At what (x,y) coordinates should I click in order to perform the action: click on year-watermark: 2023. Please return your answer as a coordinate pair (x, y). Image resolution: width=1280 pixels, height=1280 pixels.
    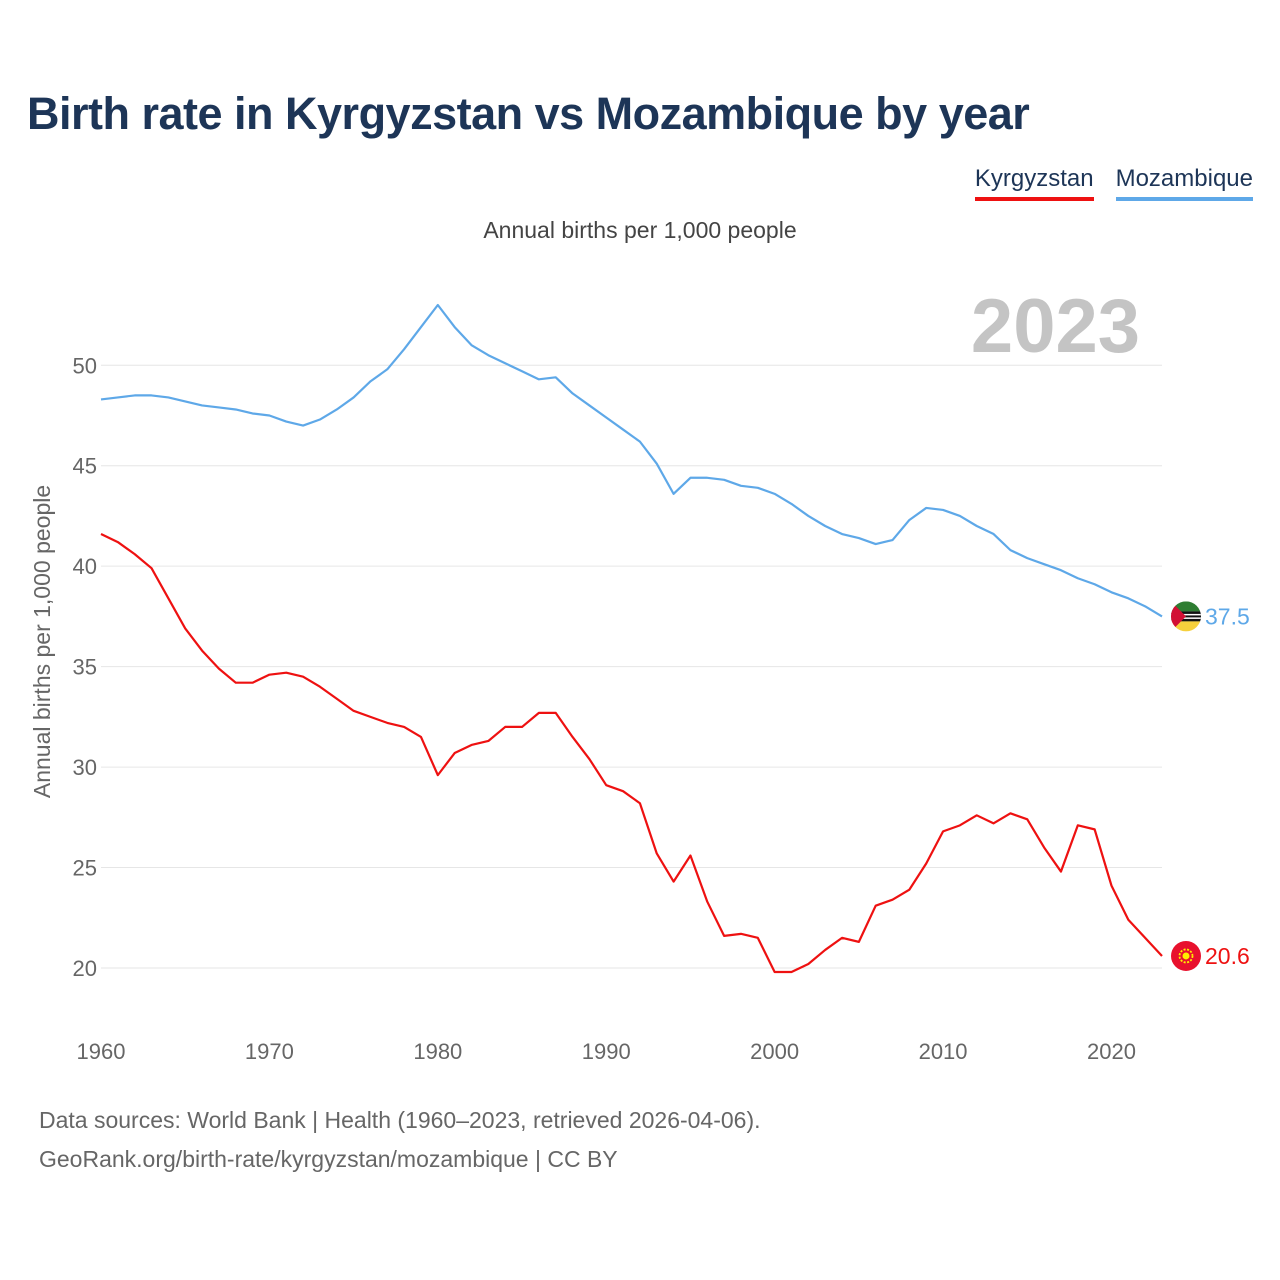
    Looking at the image, I should click on (1055, 326).